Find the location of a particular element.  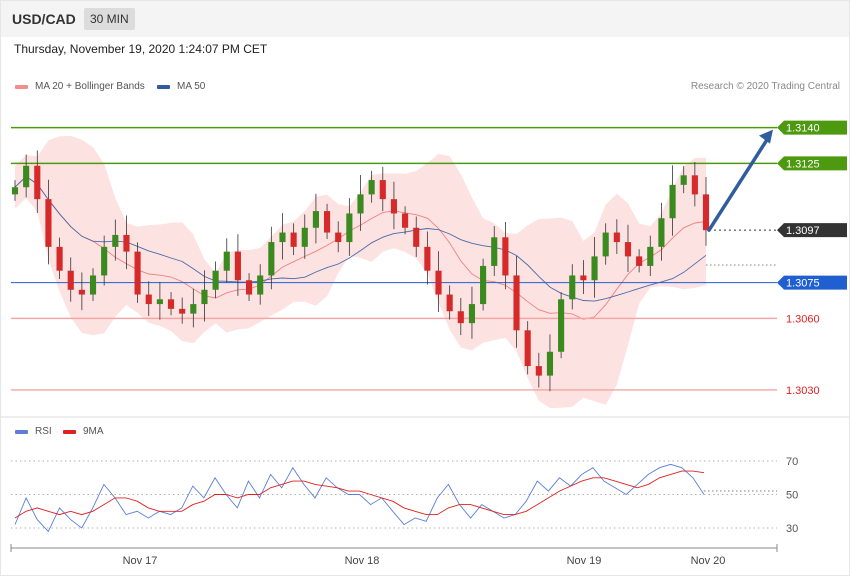

projection-arrow-shaft is located at coordinates (739, 183).